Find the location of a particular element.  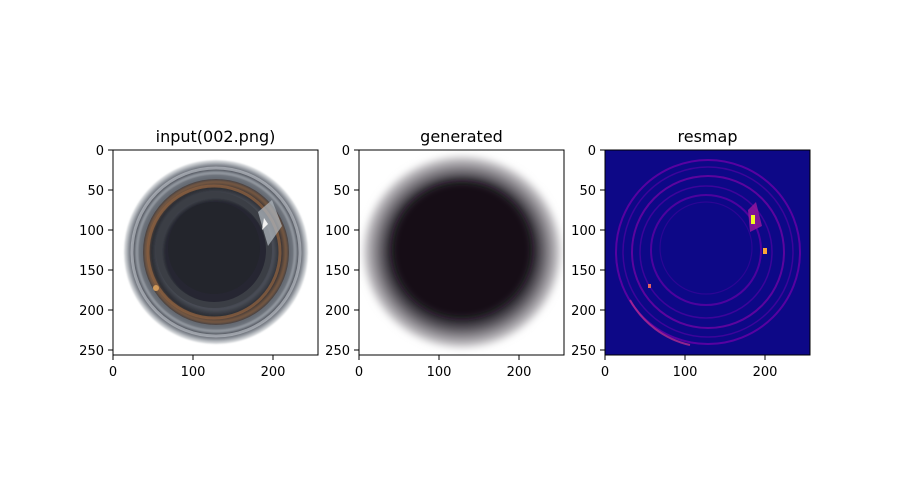

resmap-xtick: 0 is located at coordinates (605, 372).